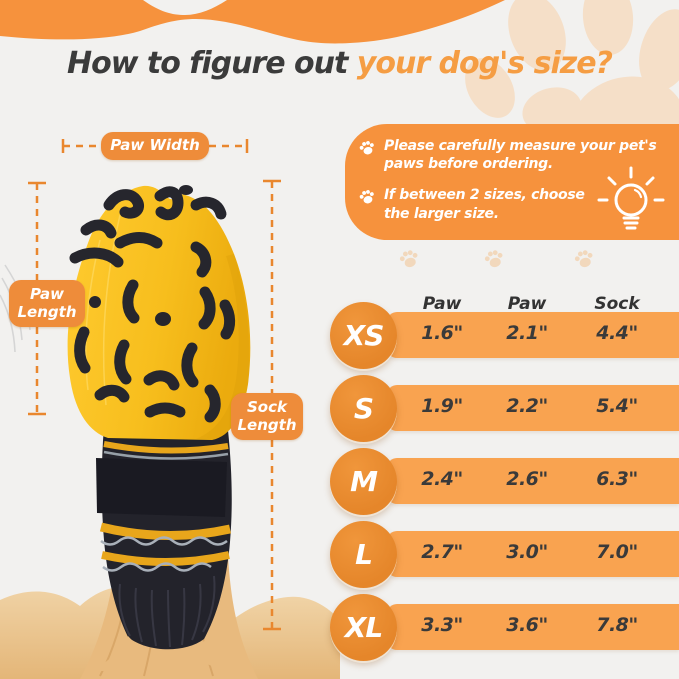 This screenshot has height=679, width=679. I want to click on sock-length-value: 5.4", so click(617, 406).